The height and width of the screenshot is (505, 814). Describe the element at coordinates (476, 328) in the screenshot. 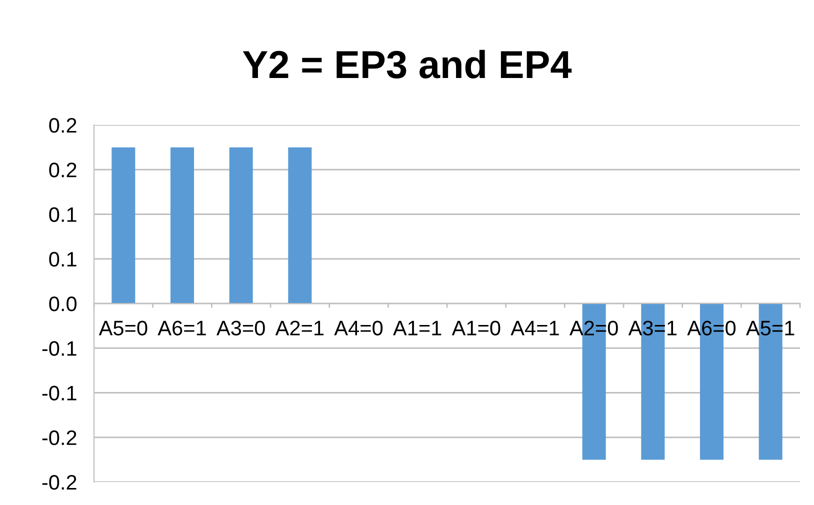

I see `x-tick-label: A1=0` at that location.